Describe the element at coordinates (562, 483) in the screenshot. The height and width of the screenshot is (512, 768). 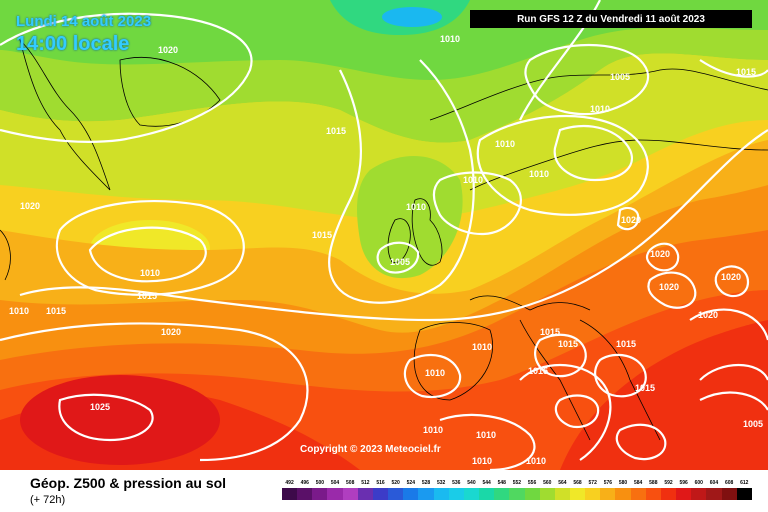
I see `colorbar-label: 564` at that location.